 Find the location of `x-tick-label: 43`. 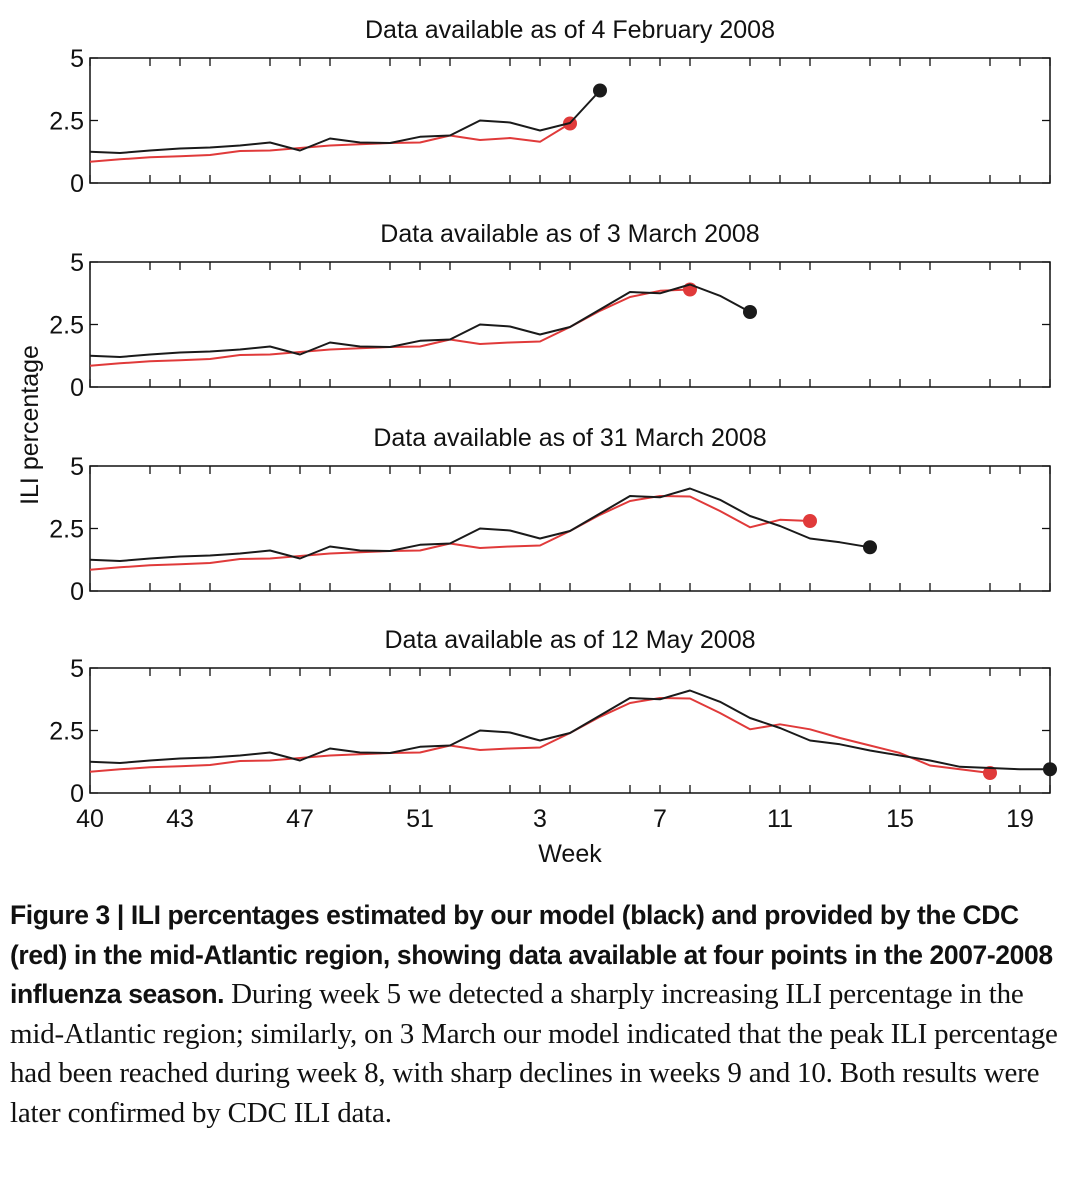

x-tick-label: 43 is located at coordinates (180, 819).